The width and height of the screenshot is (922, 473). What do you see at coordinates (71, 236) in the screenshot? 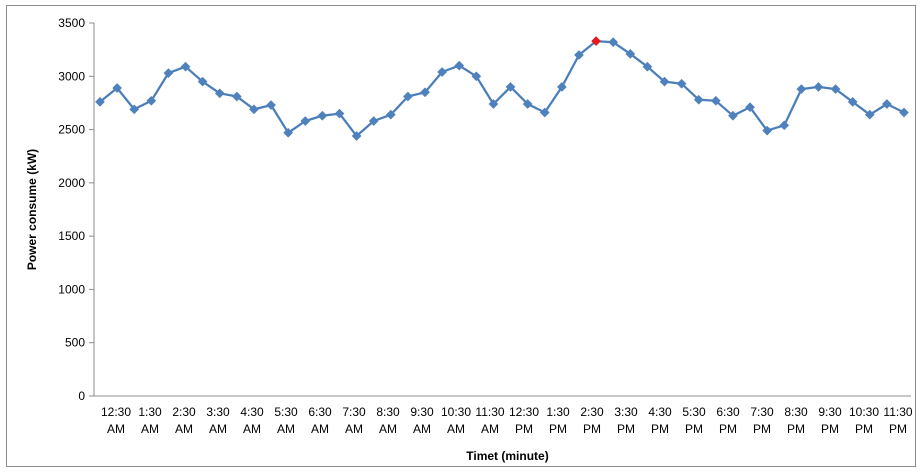
I see `y-tick-label: 1500` at bounding box center [71, 236].